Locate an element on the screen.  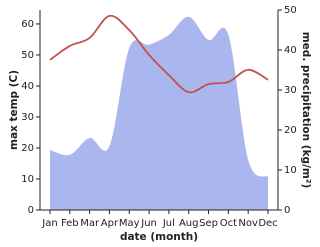
y-tick-label: 0 is located at coordinates (31, 210).